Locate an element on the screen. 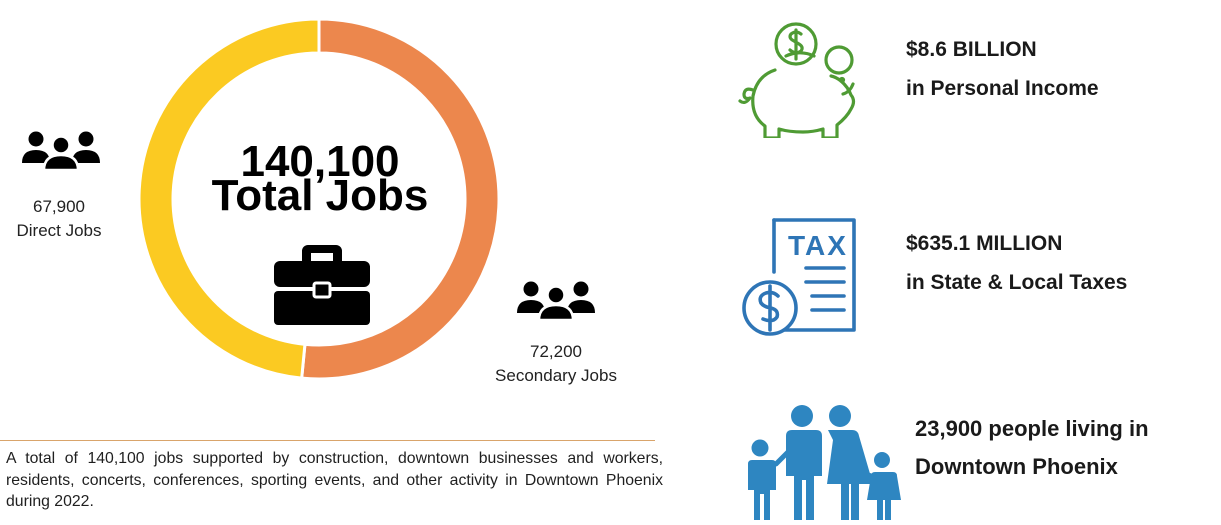  taxes-value: $635.1 MILLION is located at coordinates (984, 243).